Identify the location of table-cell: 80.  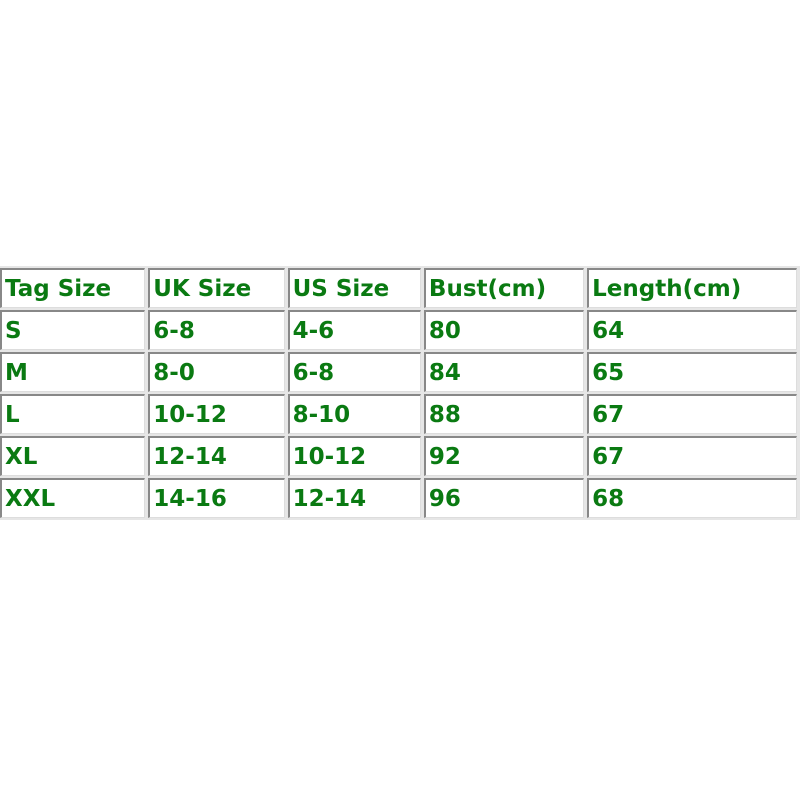
(504, 330).